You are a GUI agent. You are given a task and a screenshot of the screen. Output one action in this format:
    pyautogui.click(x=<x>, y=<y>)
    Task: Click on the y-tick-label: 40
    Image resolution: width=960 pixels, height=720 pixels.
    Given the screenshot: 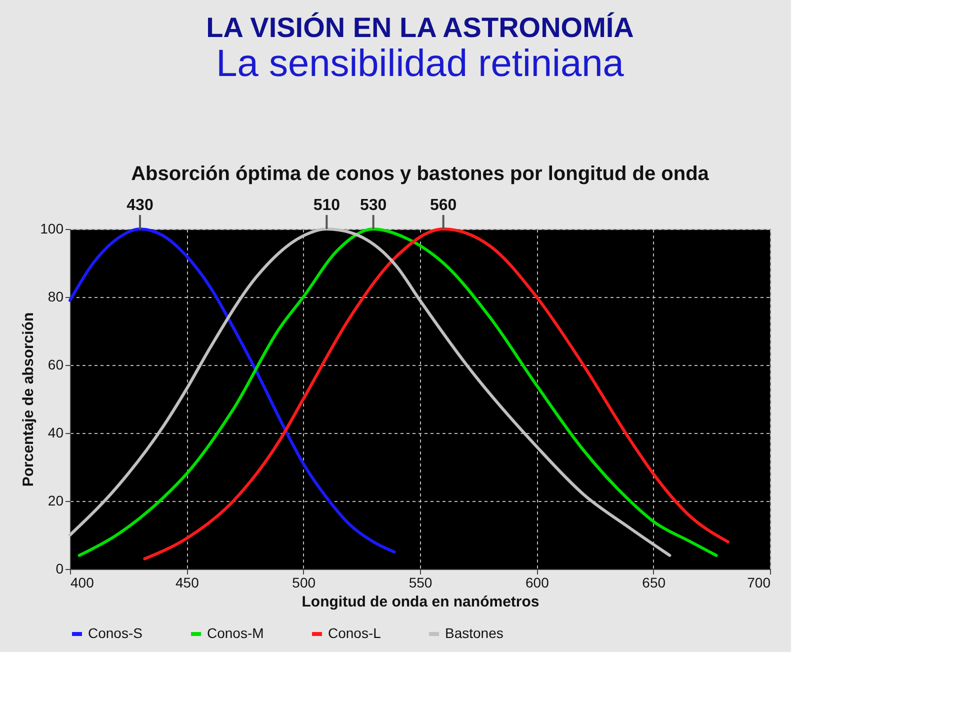 What is the action you would take?
    pyautogui.click(x=56, y=432)
    